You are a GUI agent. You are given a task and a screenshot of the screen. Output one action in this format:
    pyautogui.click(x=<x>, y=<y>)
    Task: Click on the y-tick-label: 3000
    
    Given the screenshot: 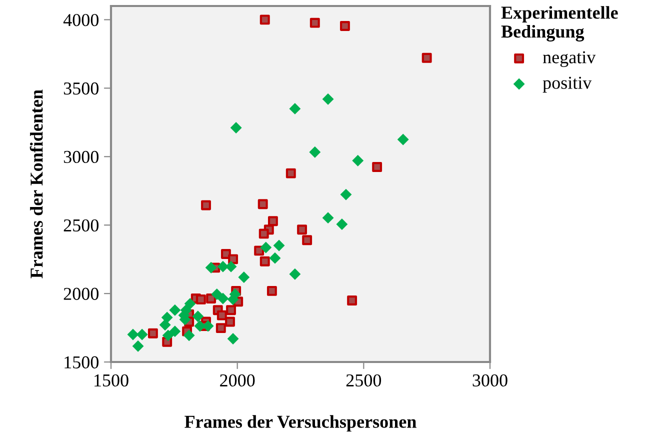 What is the action you would take?
    pyautogui.click(x=81, y=157)
    